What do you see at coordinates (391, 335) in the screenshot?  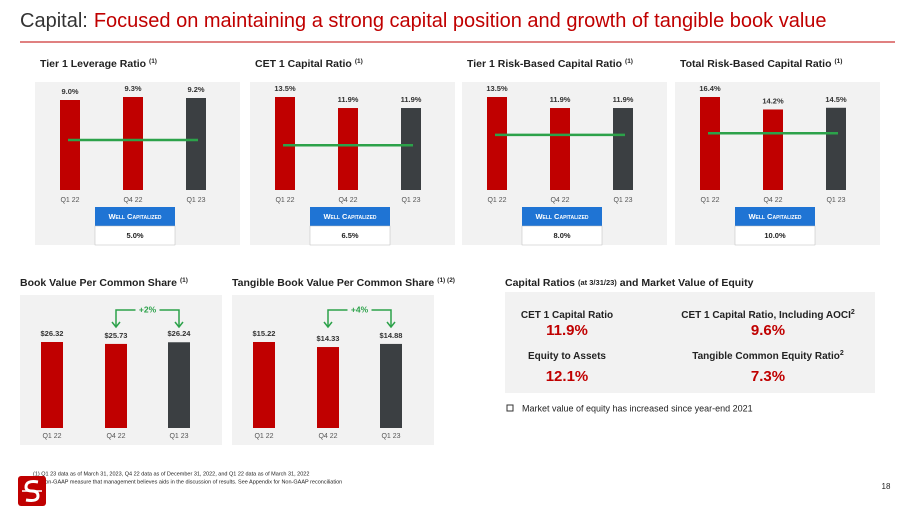 I see `value-label: $14.88` at bounding box center [391, 335].